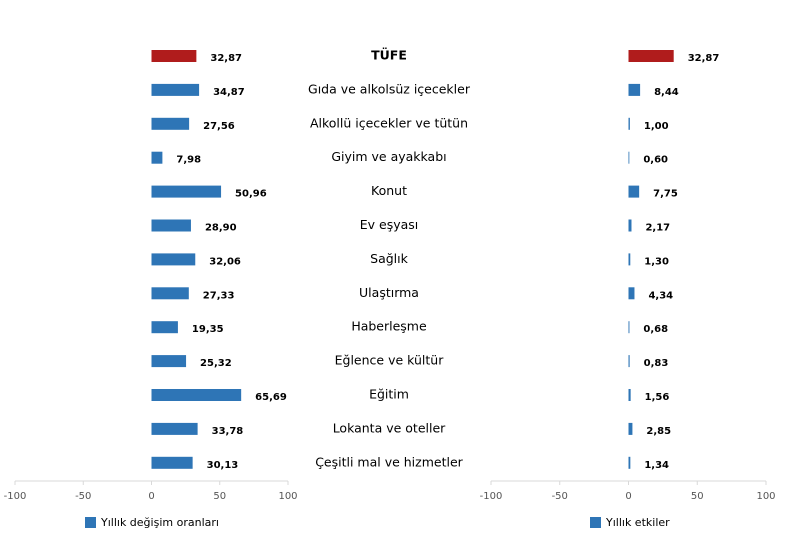 The image size is (808, 540). Describe the element at coordinates (271, 397) in the screenshot. I see `value-label: 65,69` at that location.